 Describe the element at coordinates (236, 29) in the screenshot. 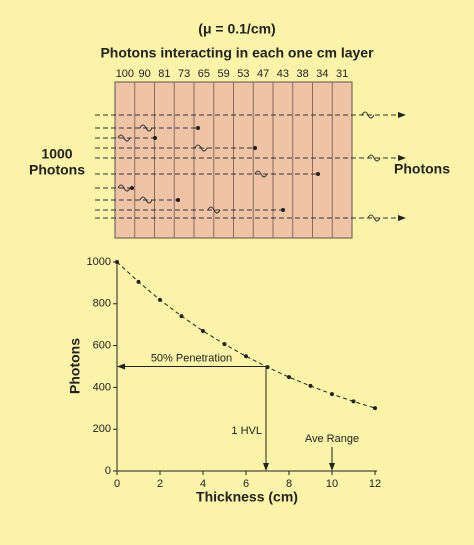

I see `subtitle: (μ = 0.1/cm)` at that location.